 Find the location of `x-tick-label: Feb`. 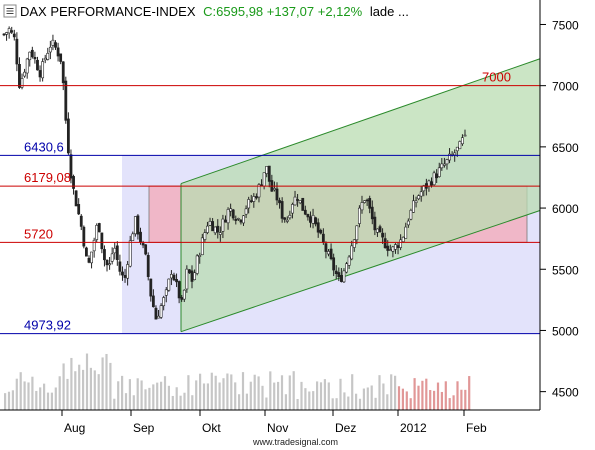

x-tick-label: Feb is located at coordinates (476, 428).